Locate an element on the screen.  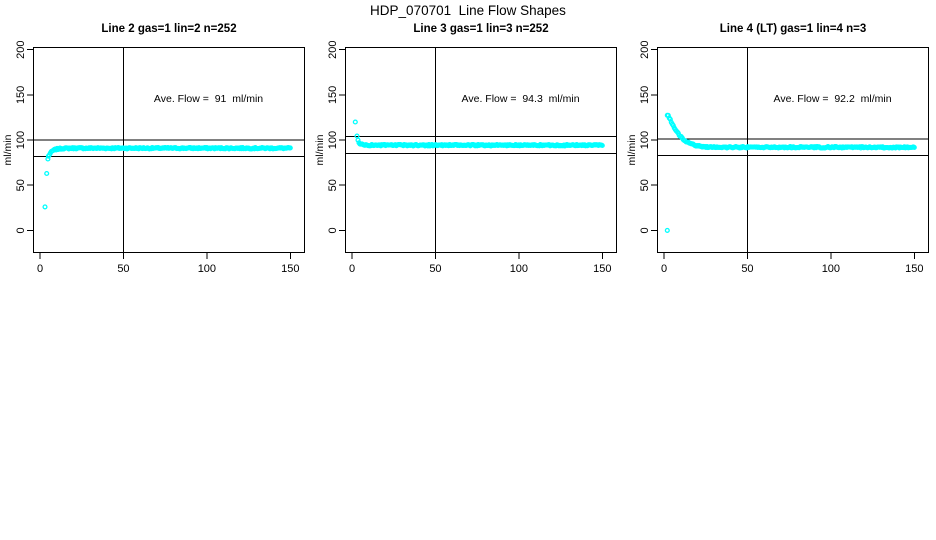
subplot-title: Line 3 gas=1 lin=3 n=252 is located at coordinates (481, 29).